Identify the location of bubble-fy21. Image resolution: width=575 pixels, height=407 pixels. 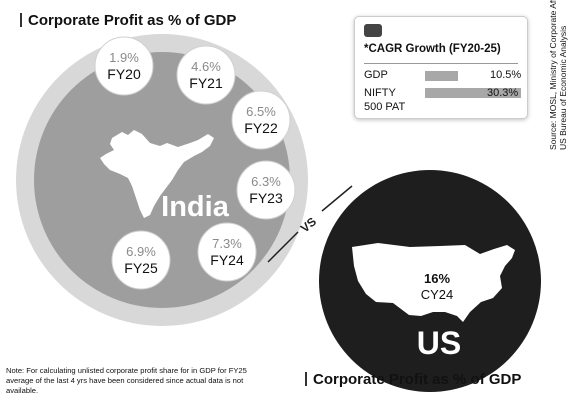
(206, 75).